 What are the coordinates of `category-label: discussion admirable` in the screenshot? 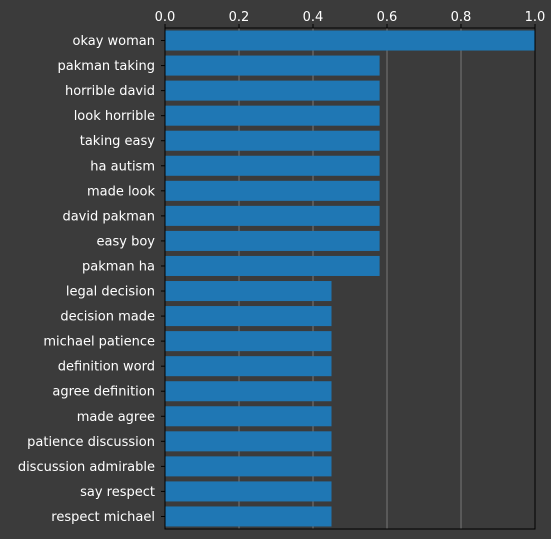 It's located at (86, 467).